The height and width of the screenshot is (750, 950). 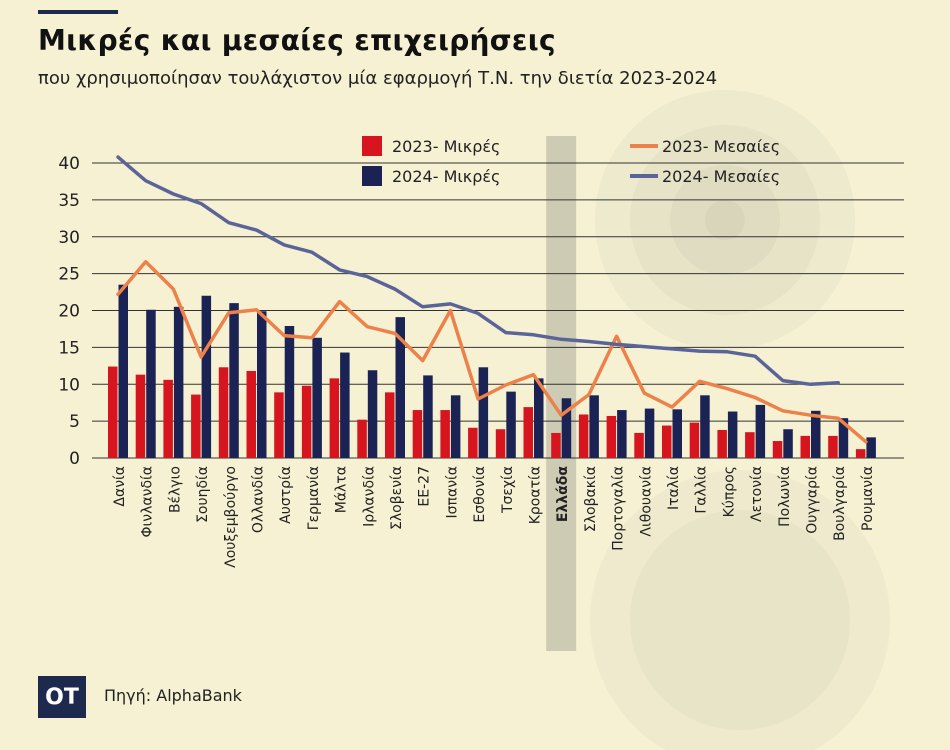 I want to click on x-tick-label: Δανία, so click(x=120, y=486).